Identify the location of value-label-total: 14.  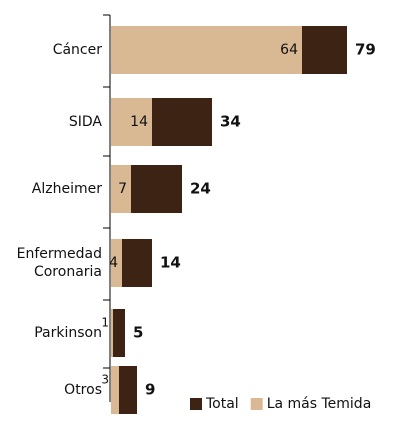
(170, 263).